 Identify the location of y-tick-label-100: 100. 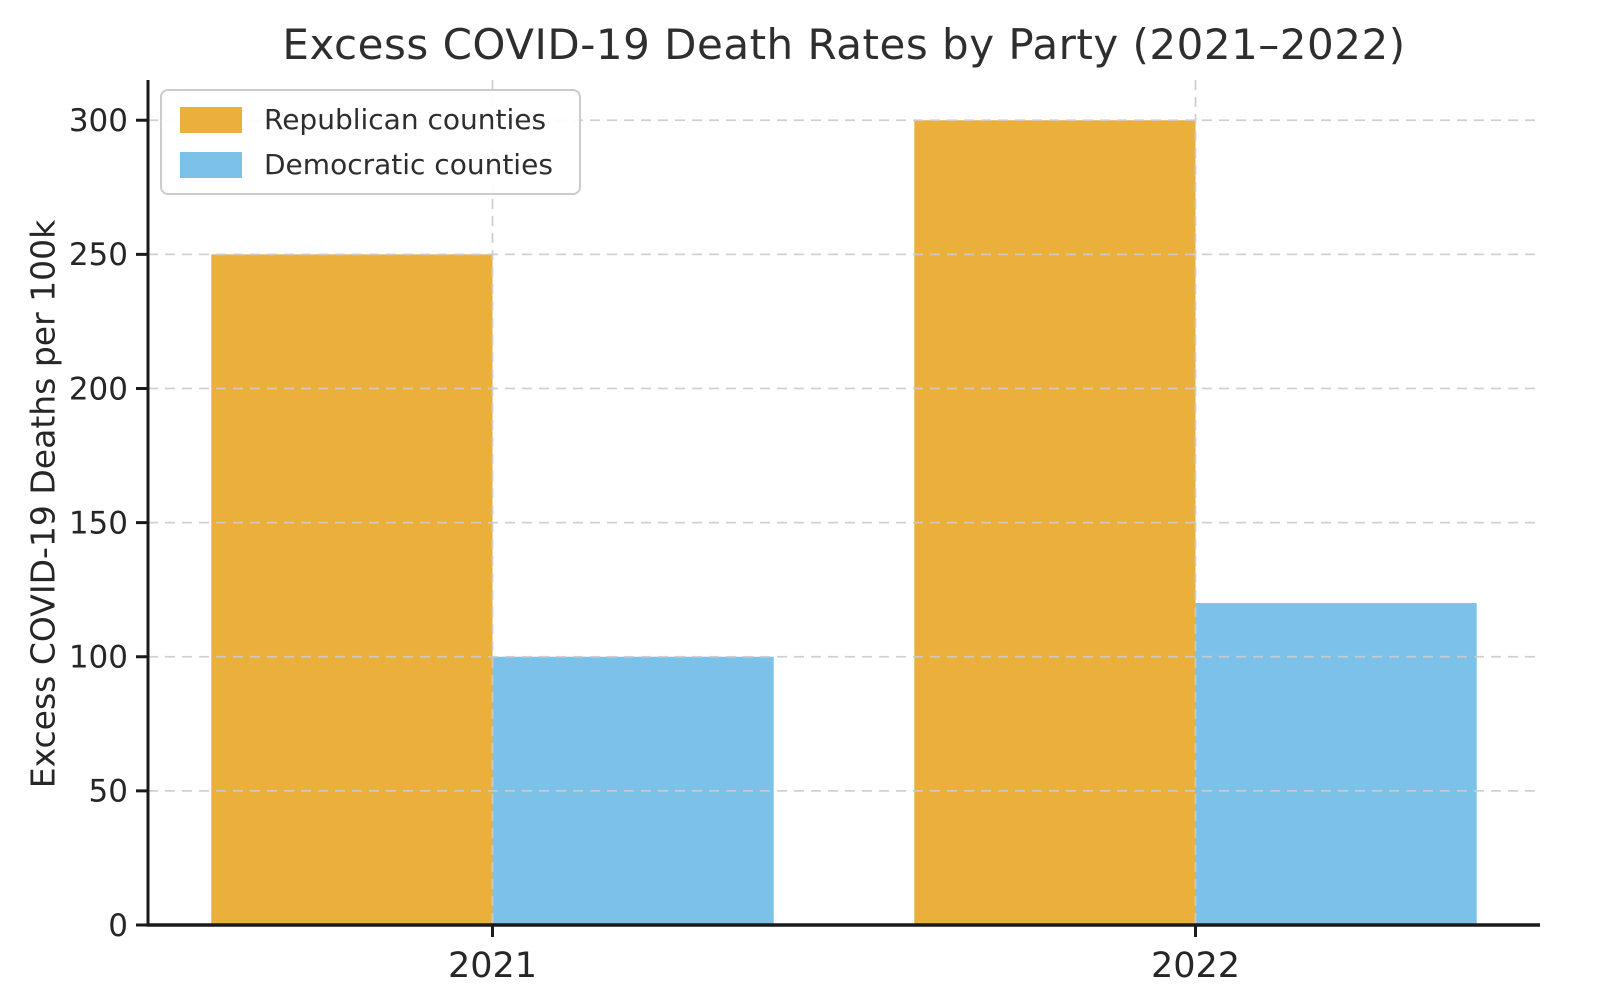
(98, 658).